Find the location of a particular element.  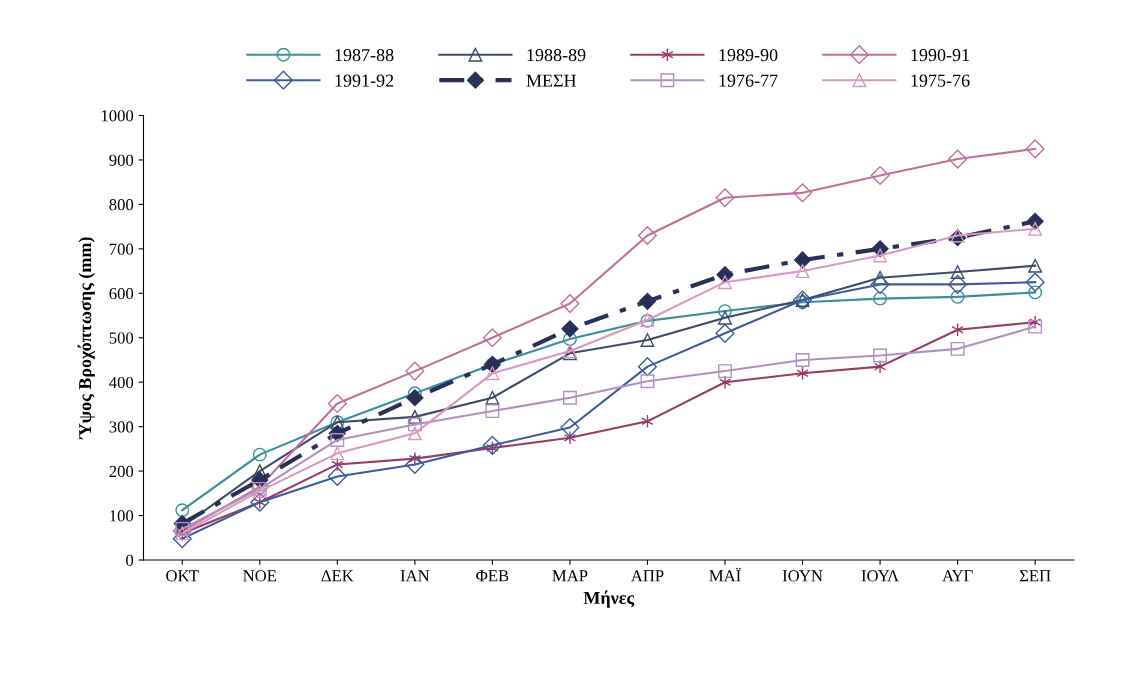

x-tick-label: ΙΟΥΛ is located at coordinates (880, 576).